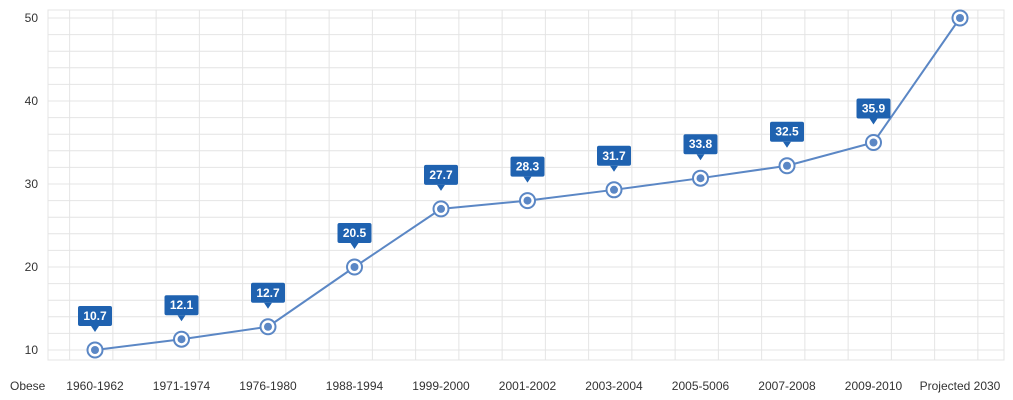 The width and height of the screenshot is (1013, 400). I want to click on data-label: 12.1, so click(181, 308).